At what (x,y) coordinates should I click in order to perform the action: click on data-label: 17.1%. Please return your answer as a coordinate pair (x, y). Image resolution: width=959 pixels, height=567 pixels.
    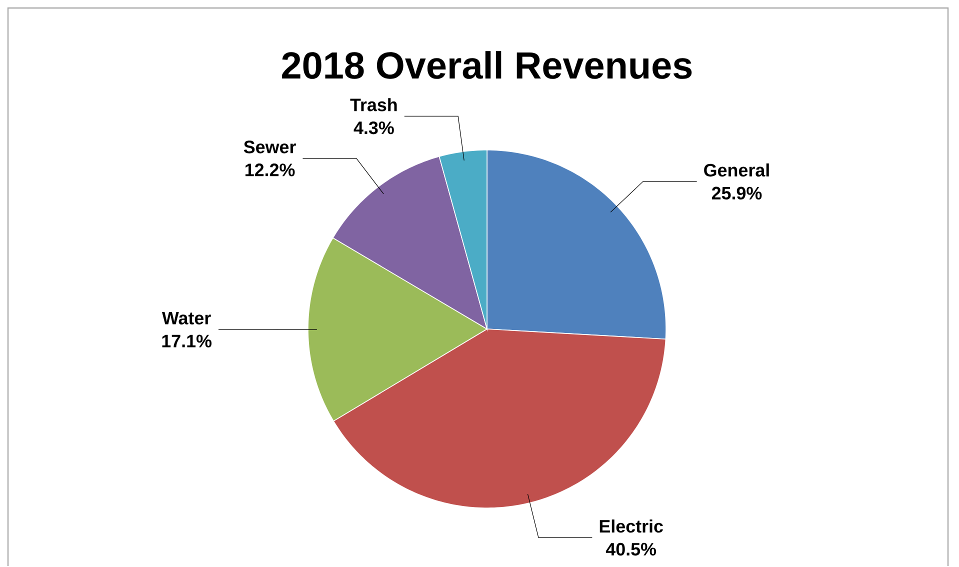
    Looking at the image, I should click on (187, 341).